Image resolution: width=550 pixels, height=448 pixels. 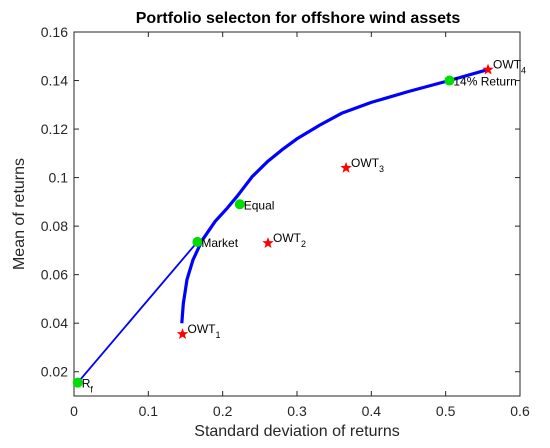 What do you see at coordinates (446, 411) in the screenshot?
I see `x-tick-label: 0.5` at bounding box center [446, 411].